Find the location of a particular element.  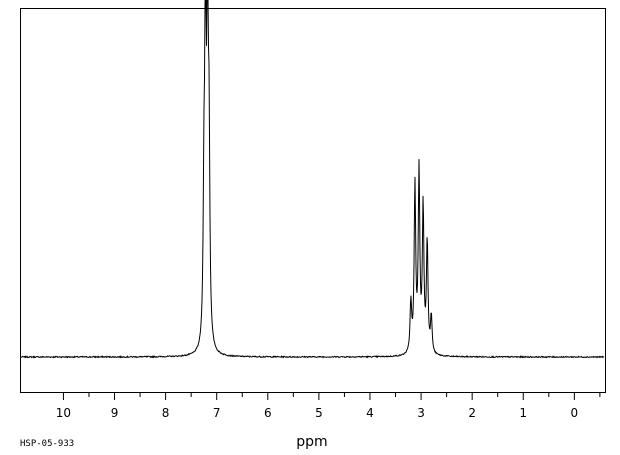

x-axis-ticks is located at coordinates (331, 396).